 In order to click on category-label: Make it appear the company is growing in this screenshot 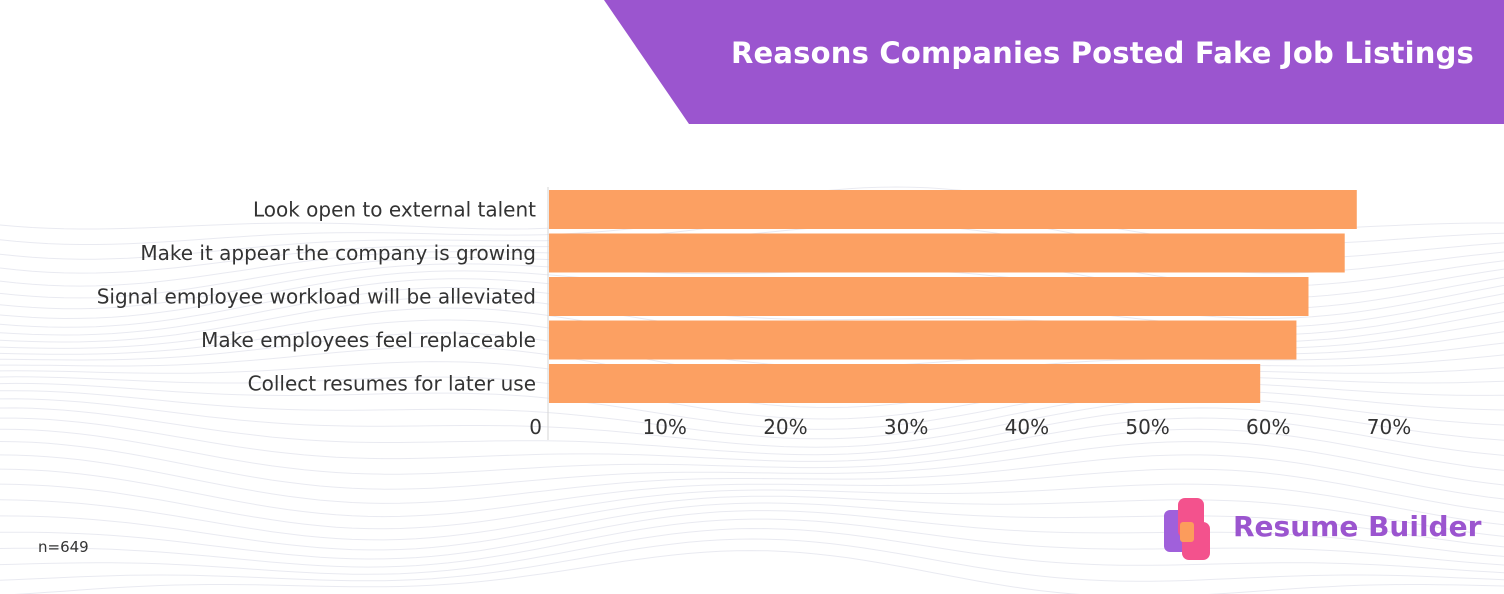, I will do `click(338, 253)`.